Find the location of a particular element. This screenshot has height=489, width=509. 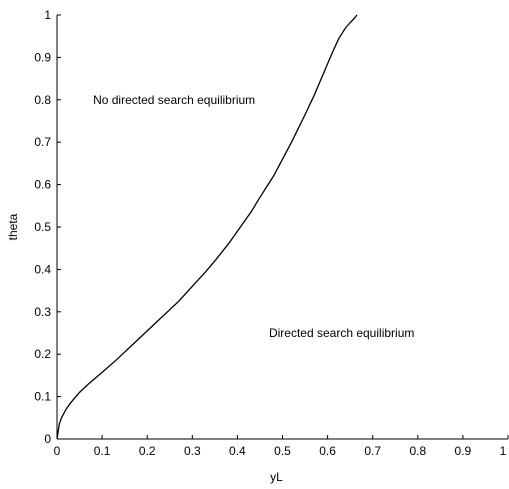

y-tick-label: 1 is located at coordinates (47, 15).